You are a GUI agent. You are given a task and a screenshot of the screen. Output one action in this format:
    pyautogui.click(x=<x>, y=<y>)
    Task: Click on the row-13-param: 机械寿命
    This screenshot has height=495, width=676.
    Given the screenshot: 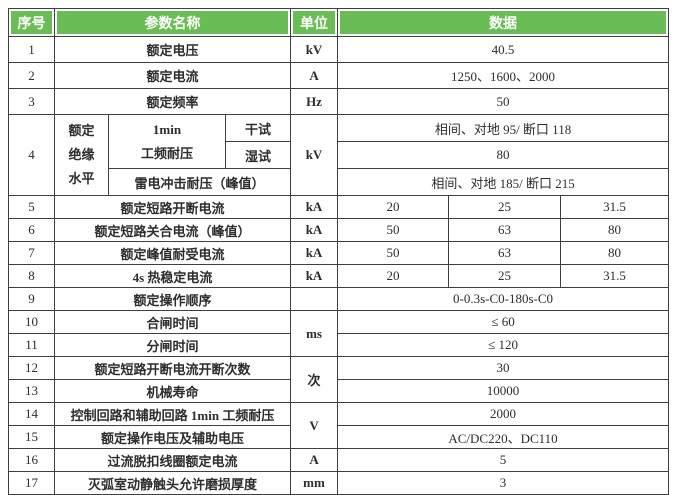 What is the action you would take?
    pyautogui.click(x=172, y=391)
    